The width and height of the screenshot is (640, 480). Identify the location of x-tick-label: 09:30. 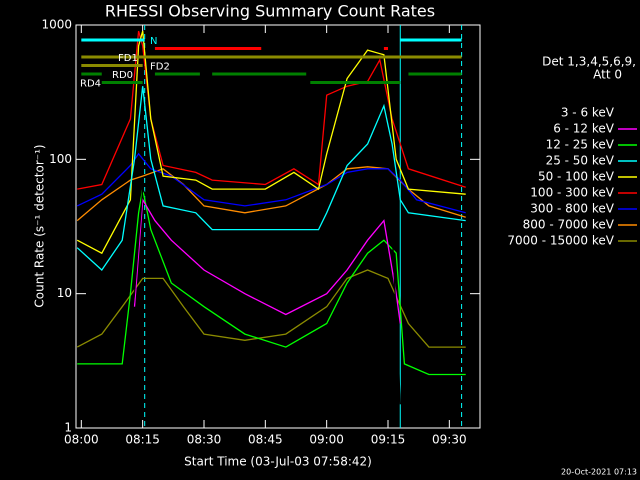
(449, 440).